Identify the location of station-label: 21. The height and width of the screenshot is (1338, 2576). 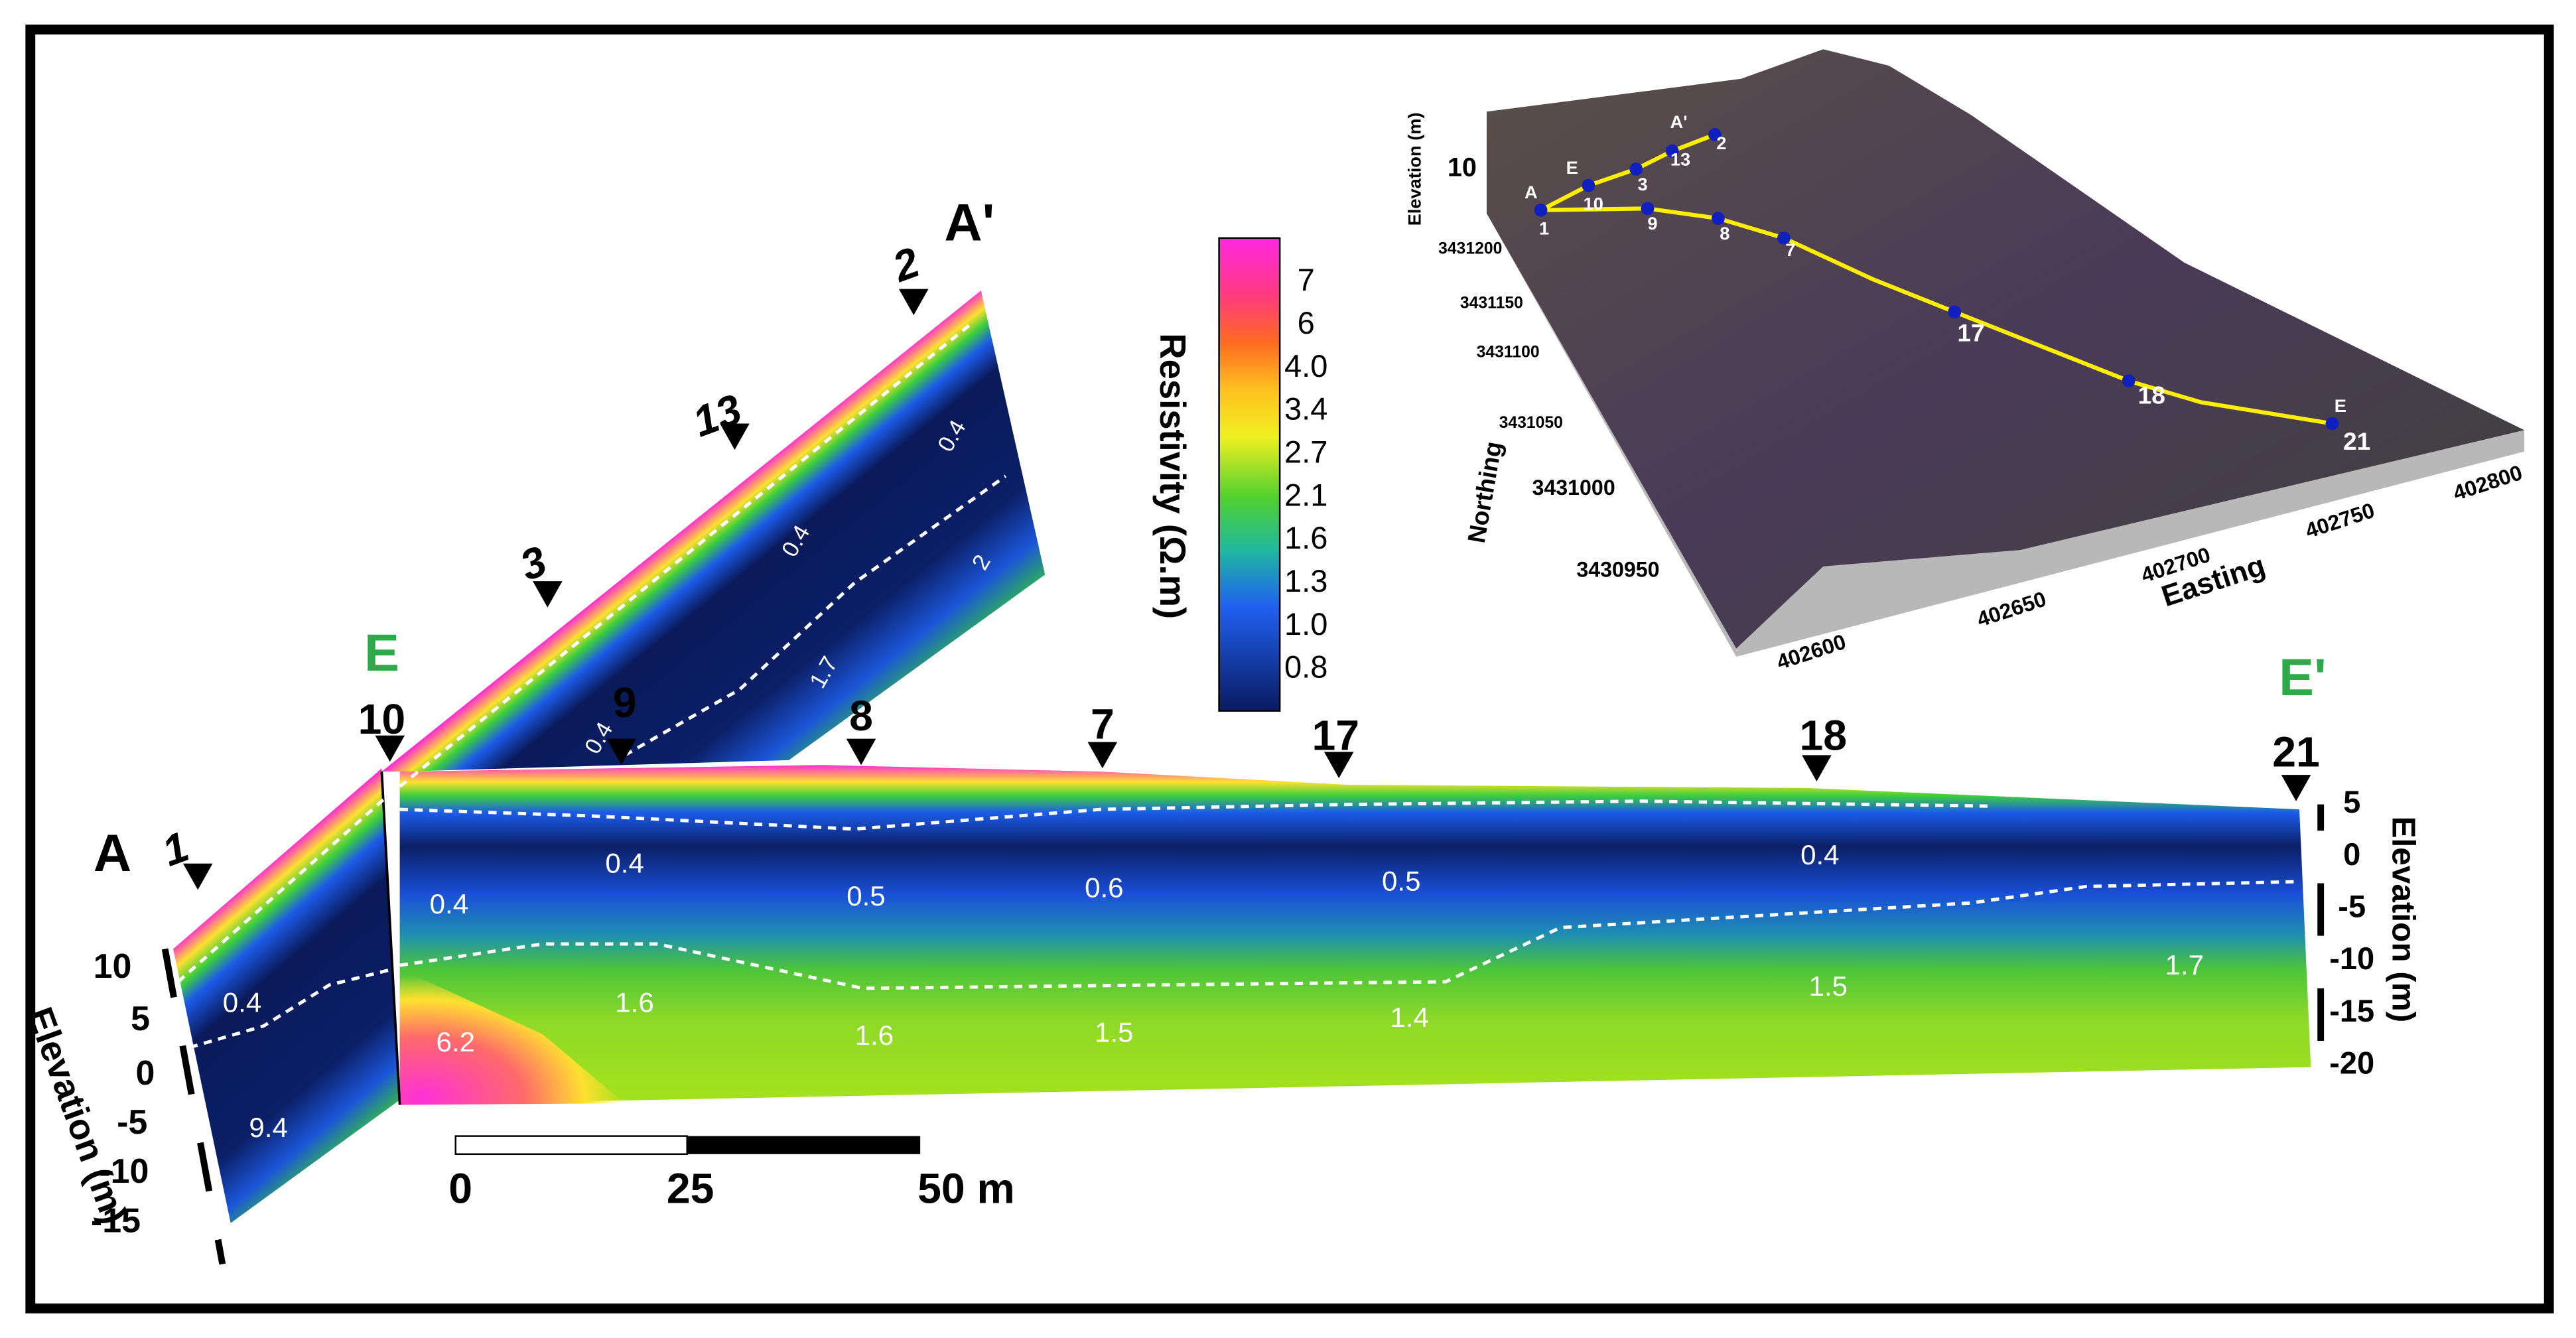
(2296, 751).